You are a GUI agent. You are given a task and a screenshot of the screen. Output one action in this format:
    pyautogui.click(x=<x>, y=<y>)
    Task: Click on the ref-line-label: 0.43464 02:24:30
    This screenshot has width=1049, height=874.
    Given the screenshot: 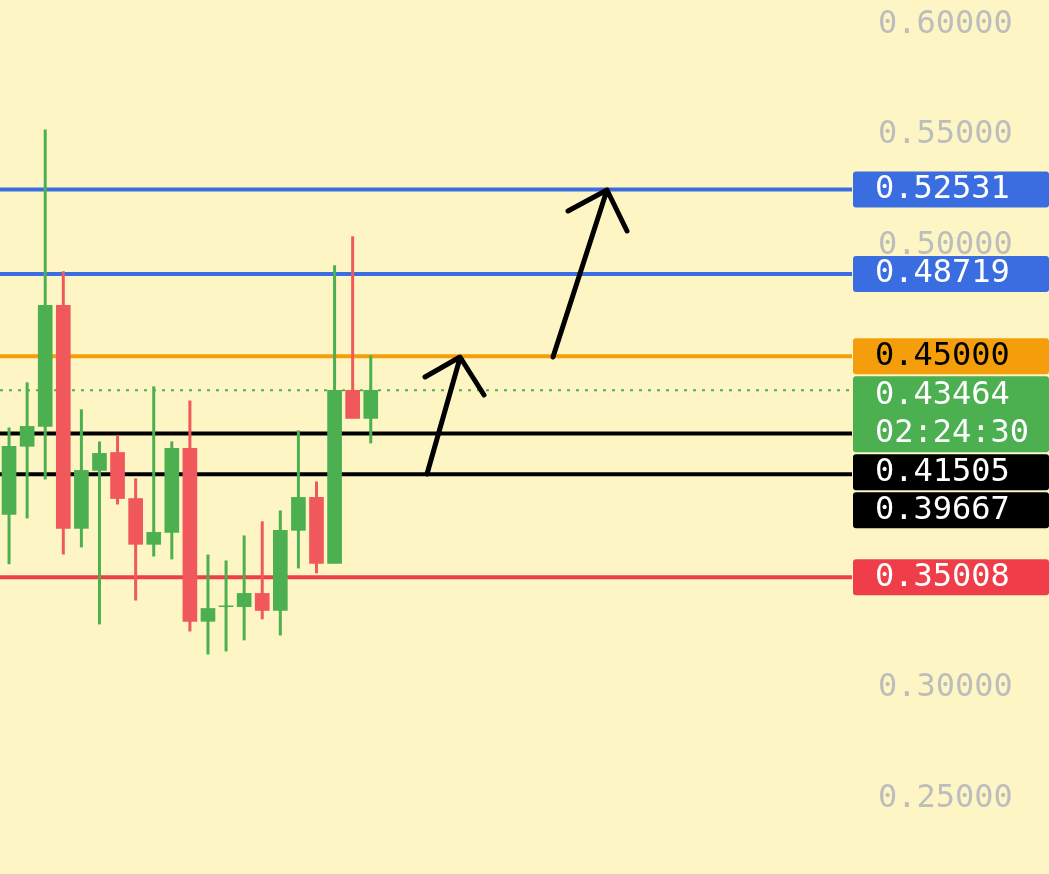 What is the action you would take?
    pyautogui.click(x=952, y=411)
    